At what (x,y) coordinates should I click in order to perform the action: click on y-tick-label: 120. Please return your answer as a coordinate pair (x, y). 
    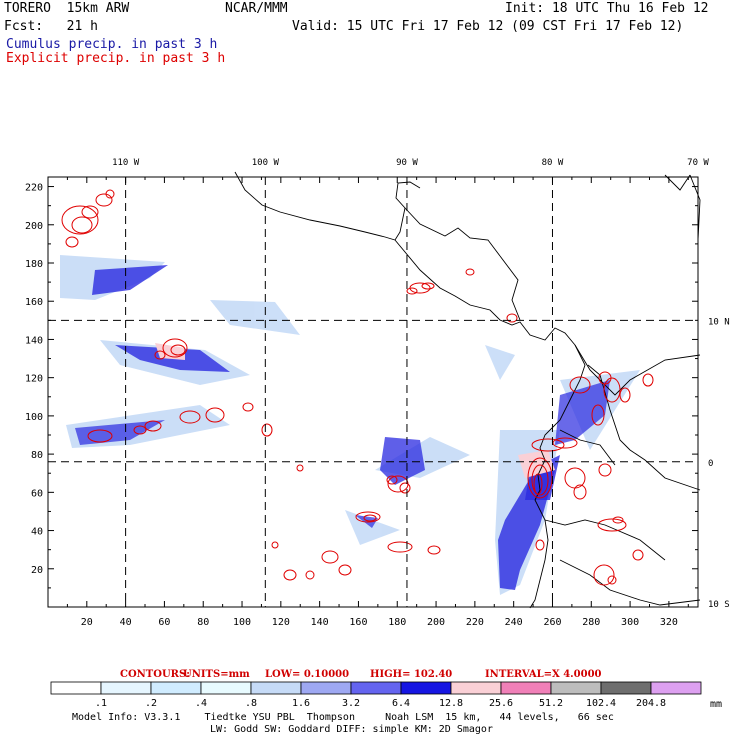
    Looking at the image, I should click on (34, 379).